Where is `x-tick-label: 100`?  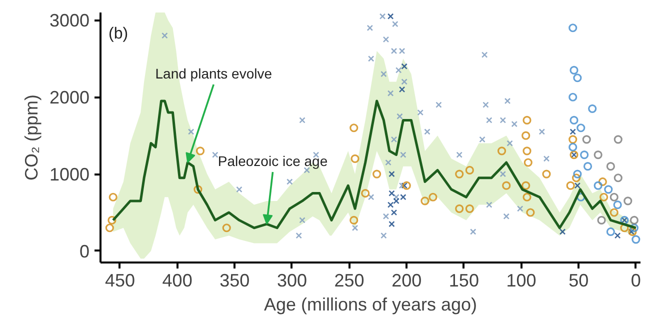 x-tick-label: 100 is located at coordinates (521, 280).